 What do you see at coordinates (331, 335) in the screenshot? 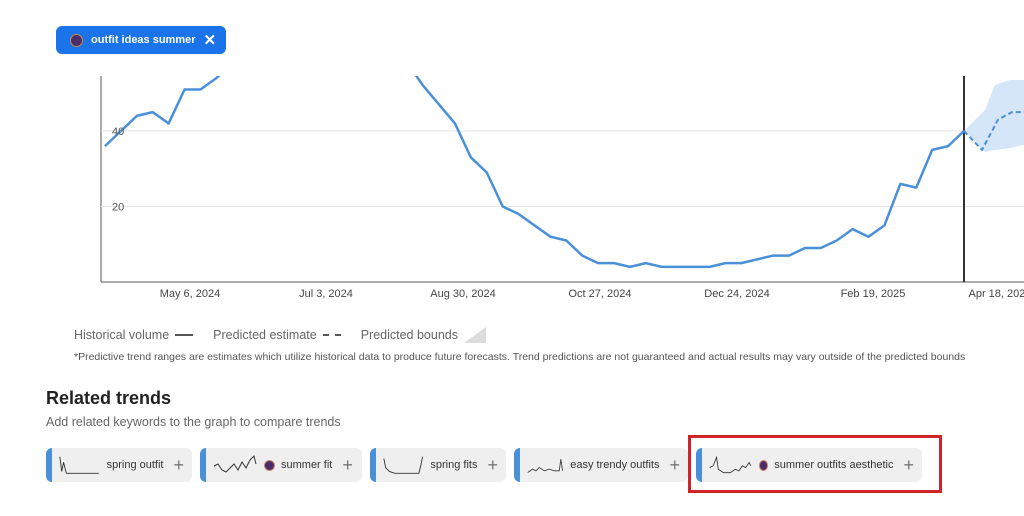
I see `dashed-line-icon` at bounding box center [331, 335].